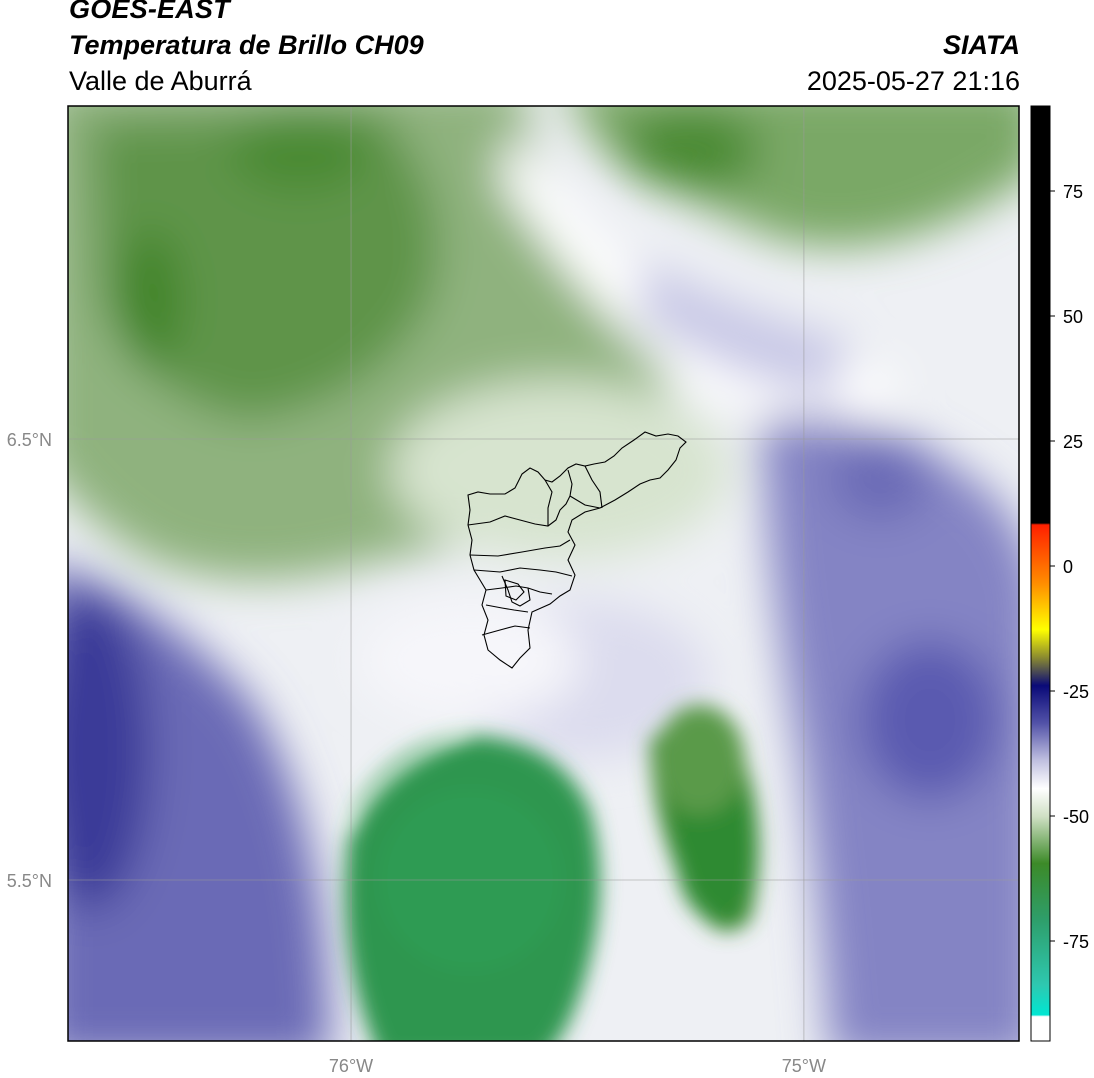 Image resolution: width=1094 pixels, height=1078 pixels. I want to click on colorbar-tick-label: -25, so click(1076, 692).